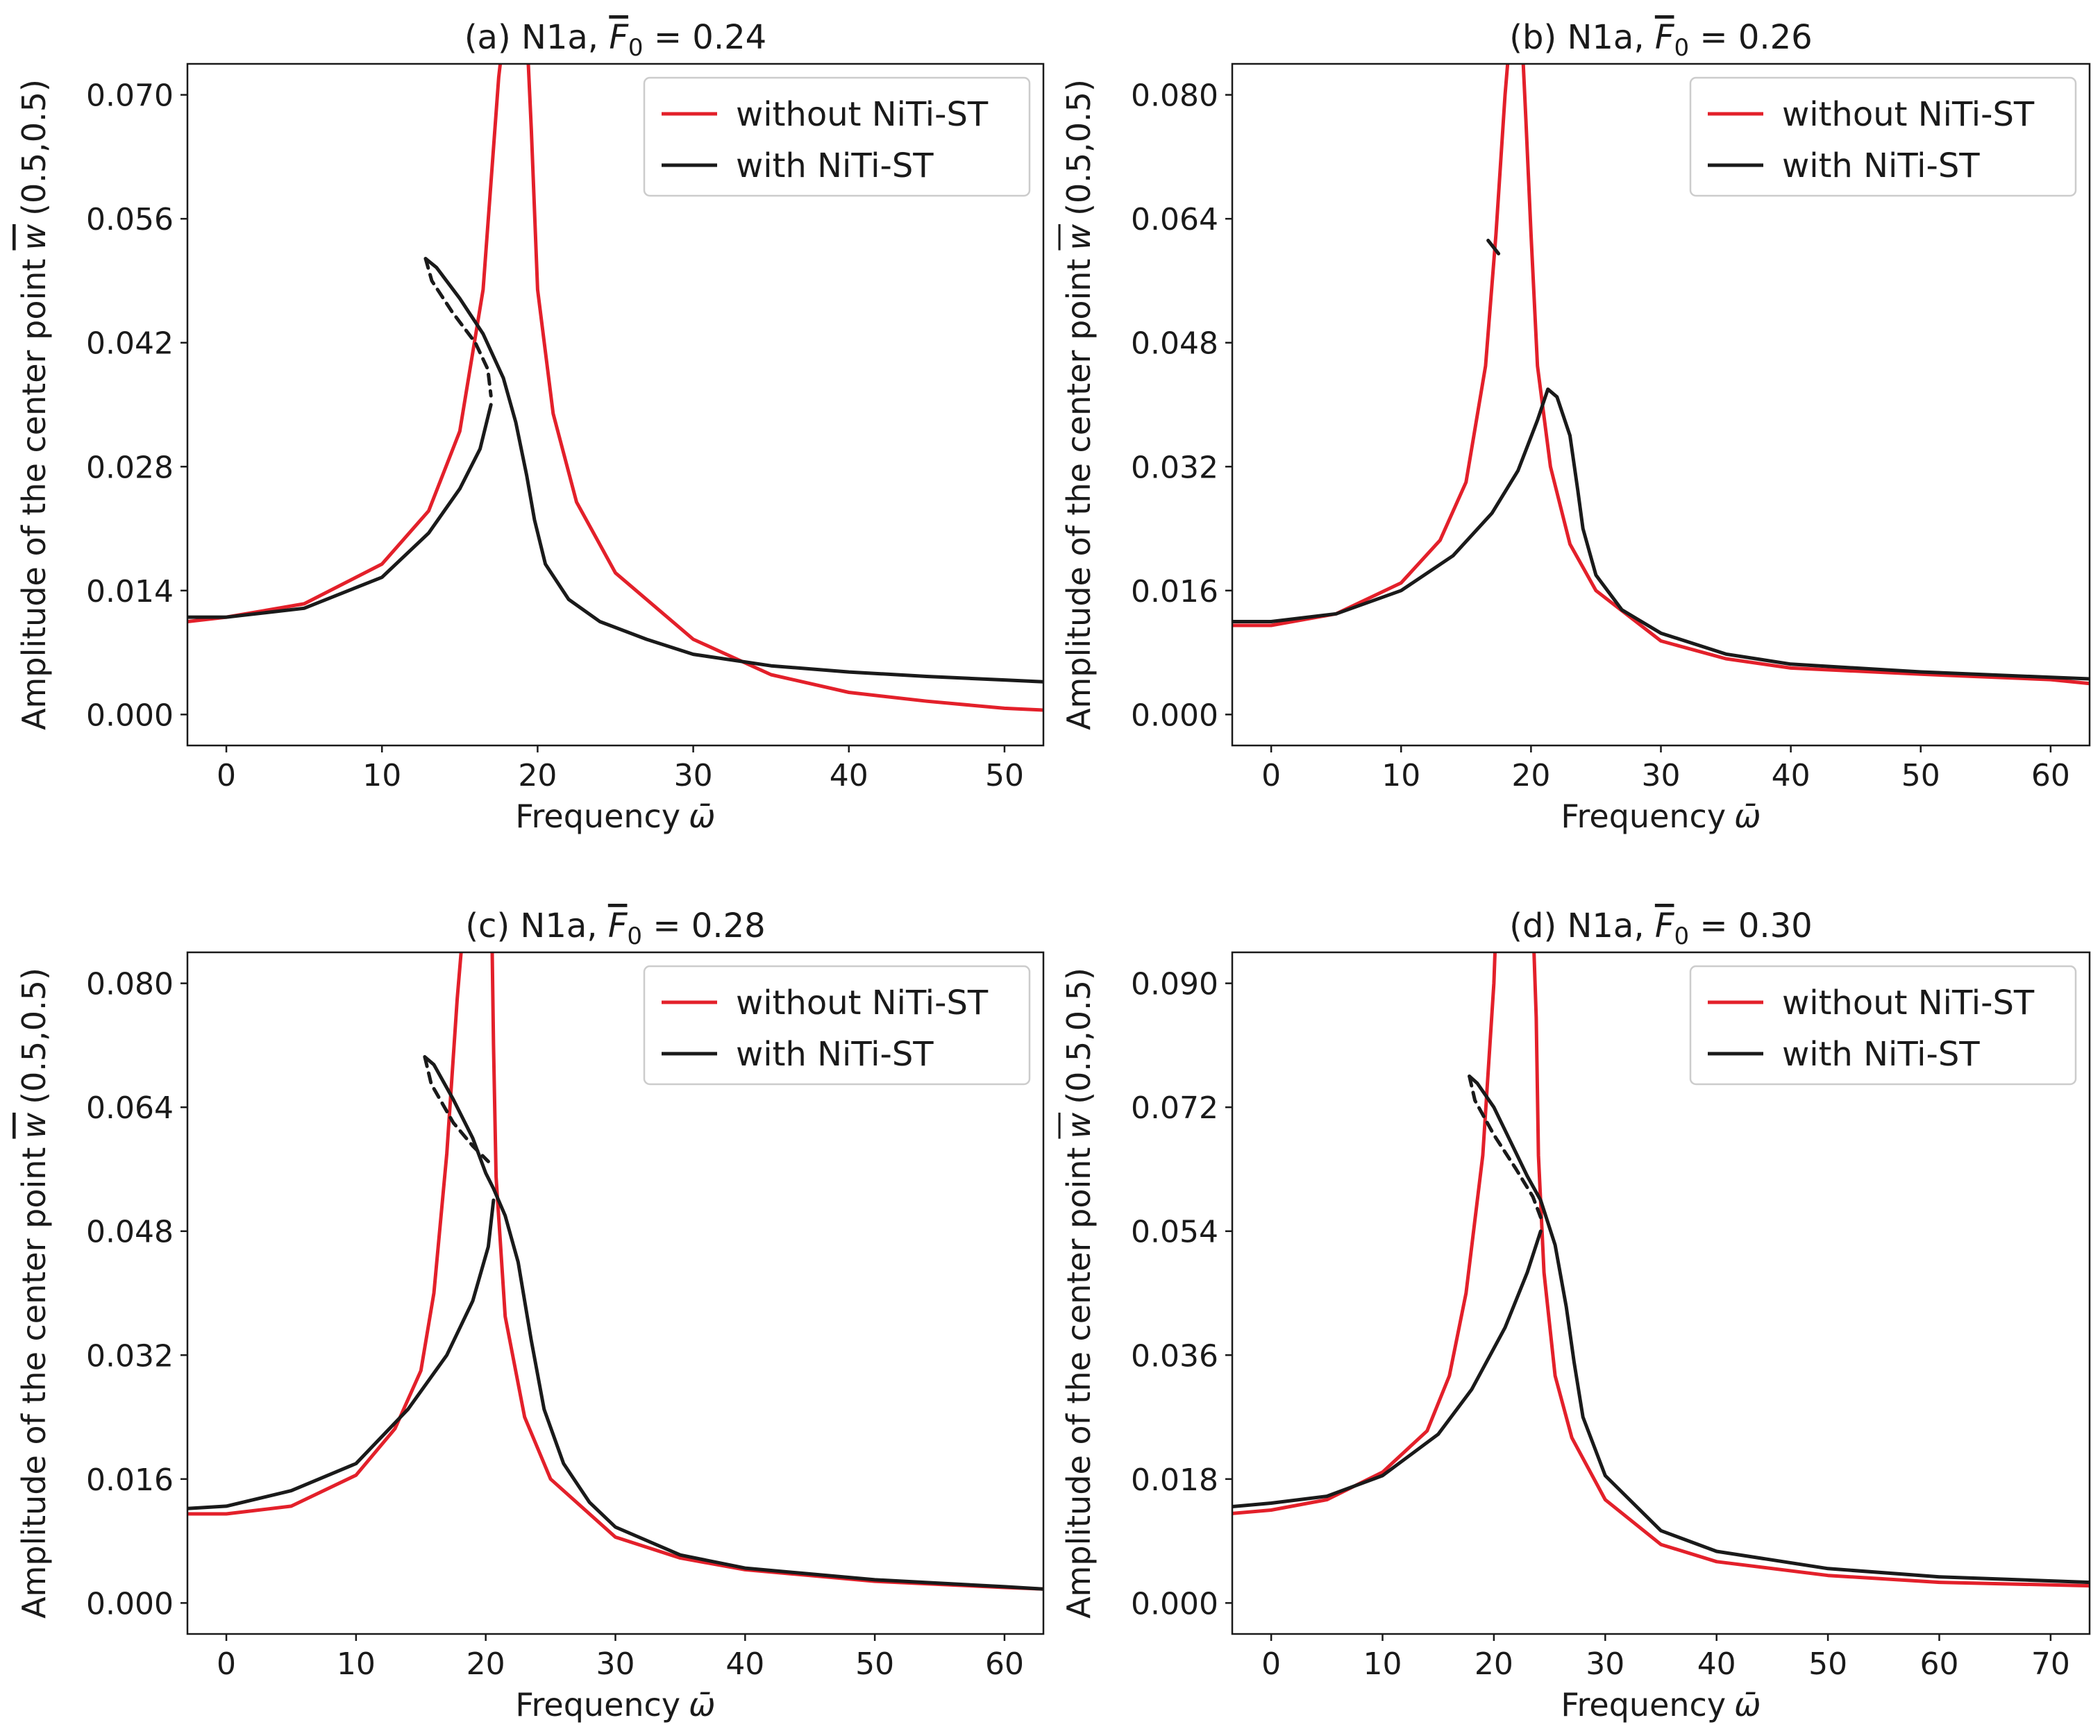  I want to click on y-tick-label: 0.072, so click(1174, 1108).